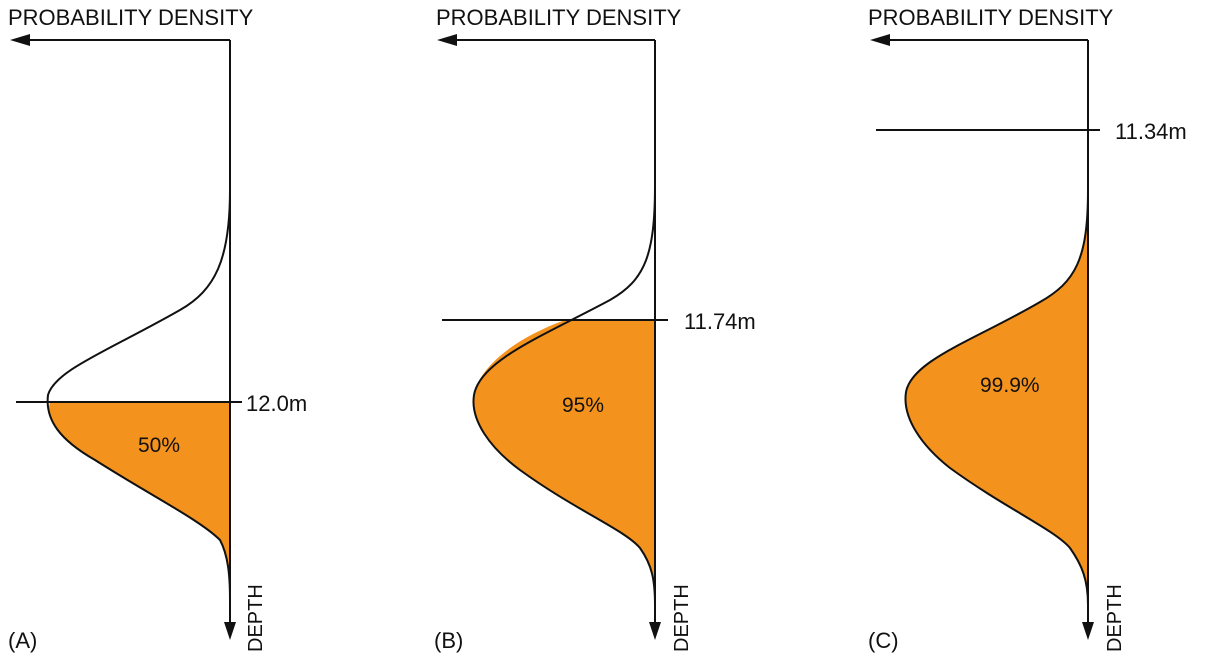 The width and height of the screenshot is (1208, 655). What do you see at coordinates (22, 640) in the screenshot?
I see `panel-letter: (A)` at bounding box center [22, 640].